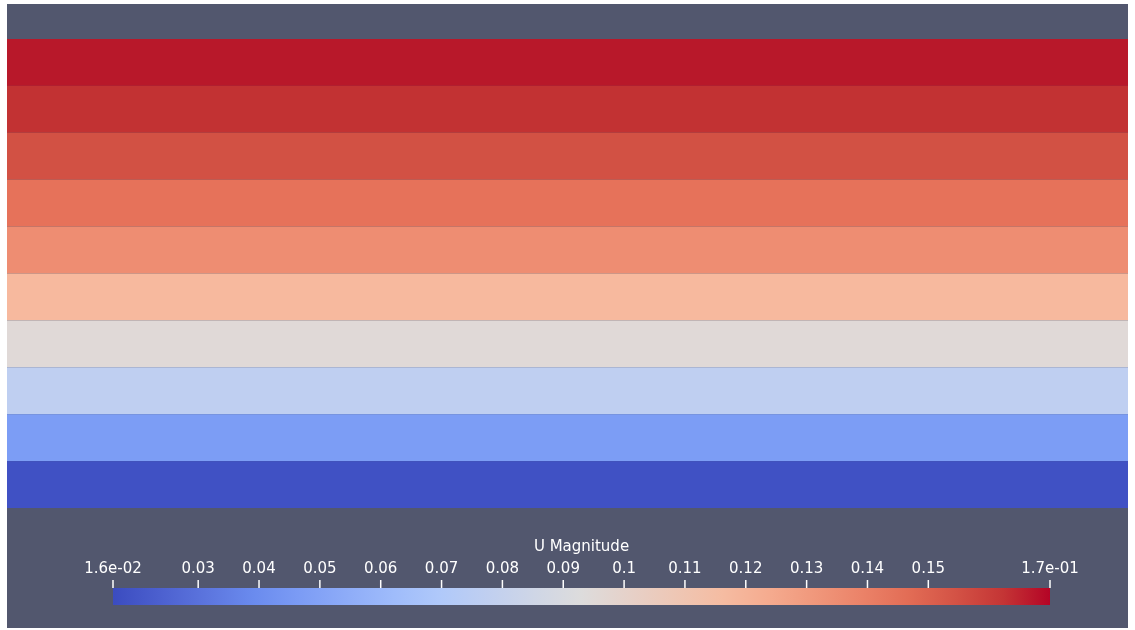 This screenshot has height=630, width=1135. Describe the element at coordinates (685, 568) in the screenshot. I see `color-bar-label: 0.11` at that location.